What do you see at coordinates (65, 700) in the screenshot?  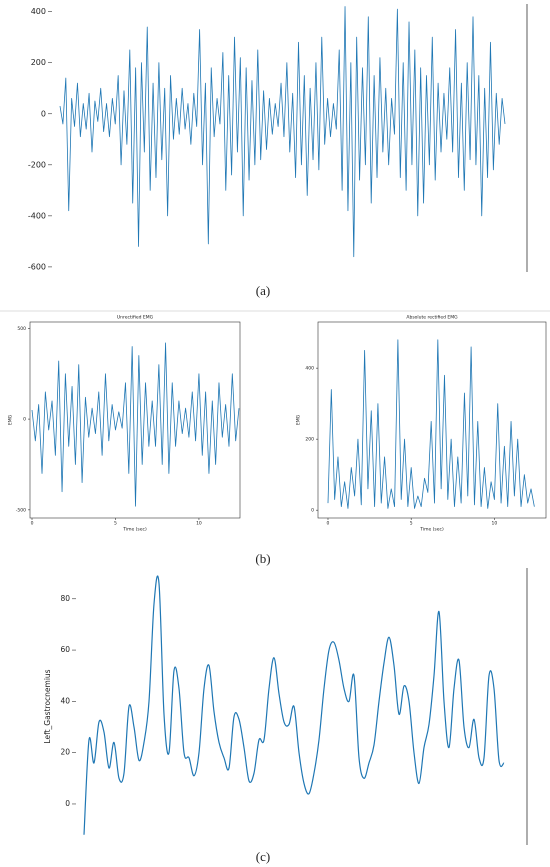 I see `y-tick-label: 40` at bounding box center [65, 700].